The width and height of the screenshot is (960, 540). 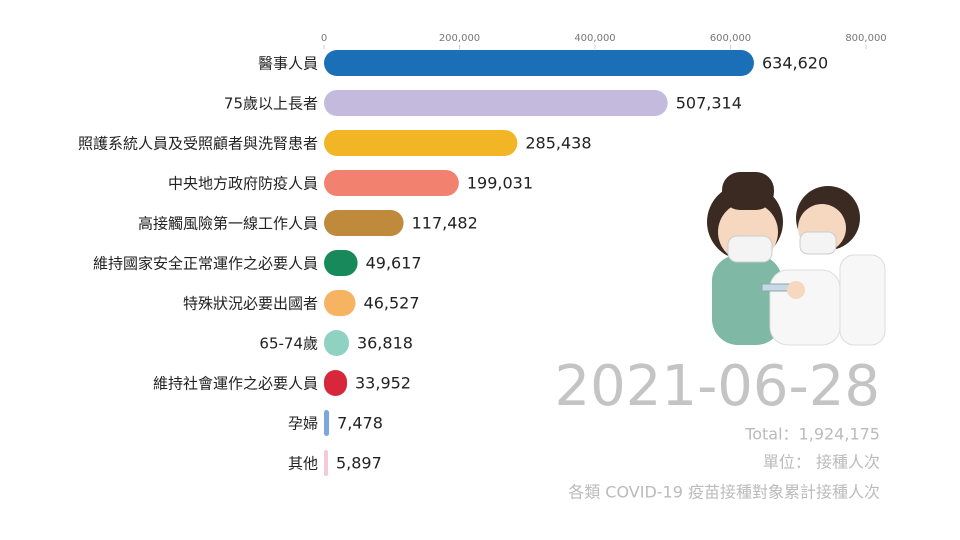 I want to click on category-label: 孕婦, so click(x=303, y=424).